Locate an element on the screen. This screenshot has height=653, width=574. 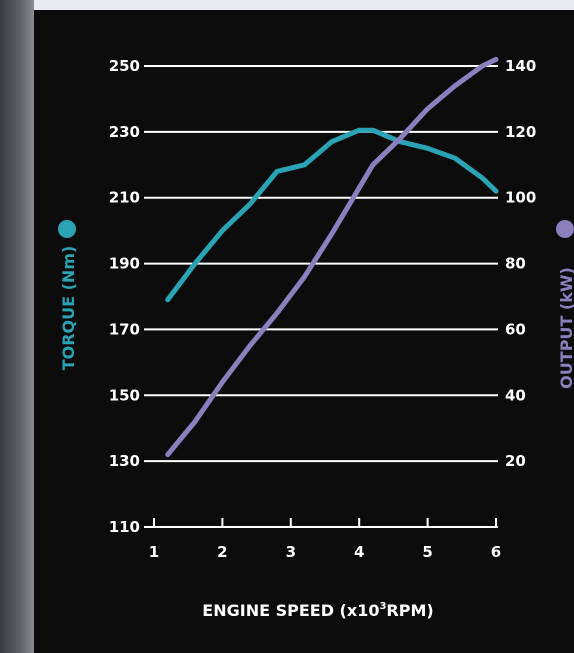
right-tick-label: 120 is located at coordinates (520, 132).